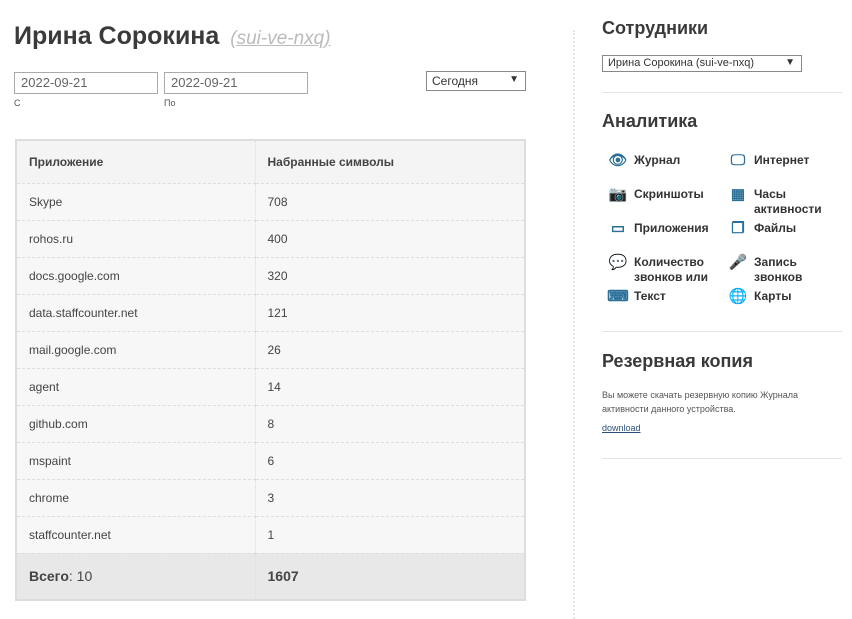  I want to click on microphone-icon: 🎤, so click(738, 262).